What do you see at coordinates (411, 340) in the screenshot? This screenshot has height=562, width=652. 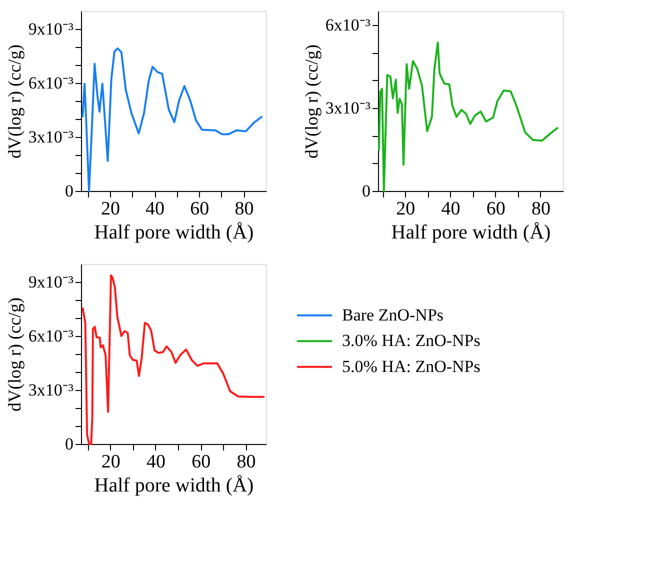 I see `legend-label: 3.0% HA: ZnO-NPs` at bounding box center [411, 340].